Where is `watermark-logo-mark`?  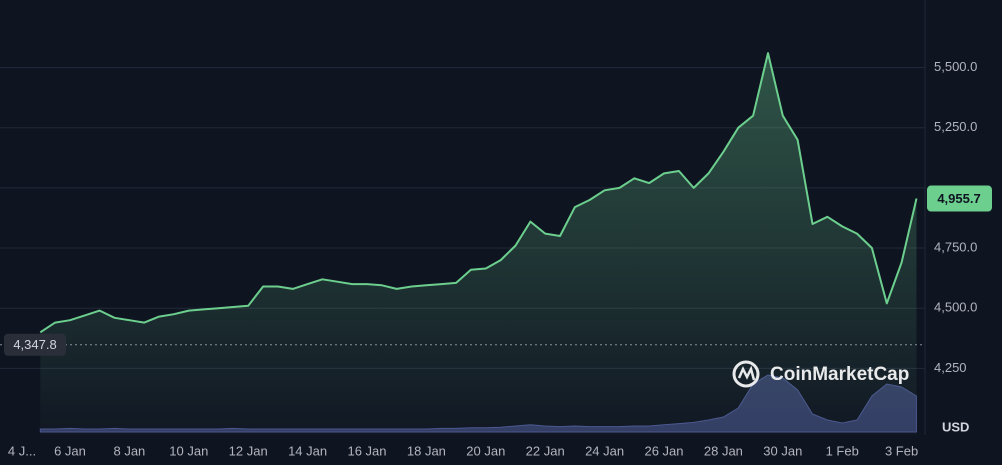
watermark-logo-mark is located at coordinates (746, 373).